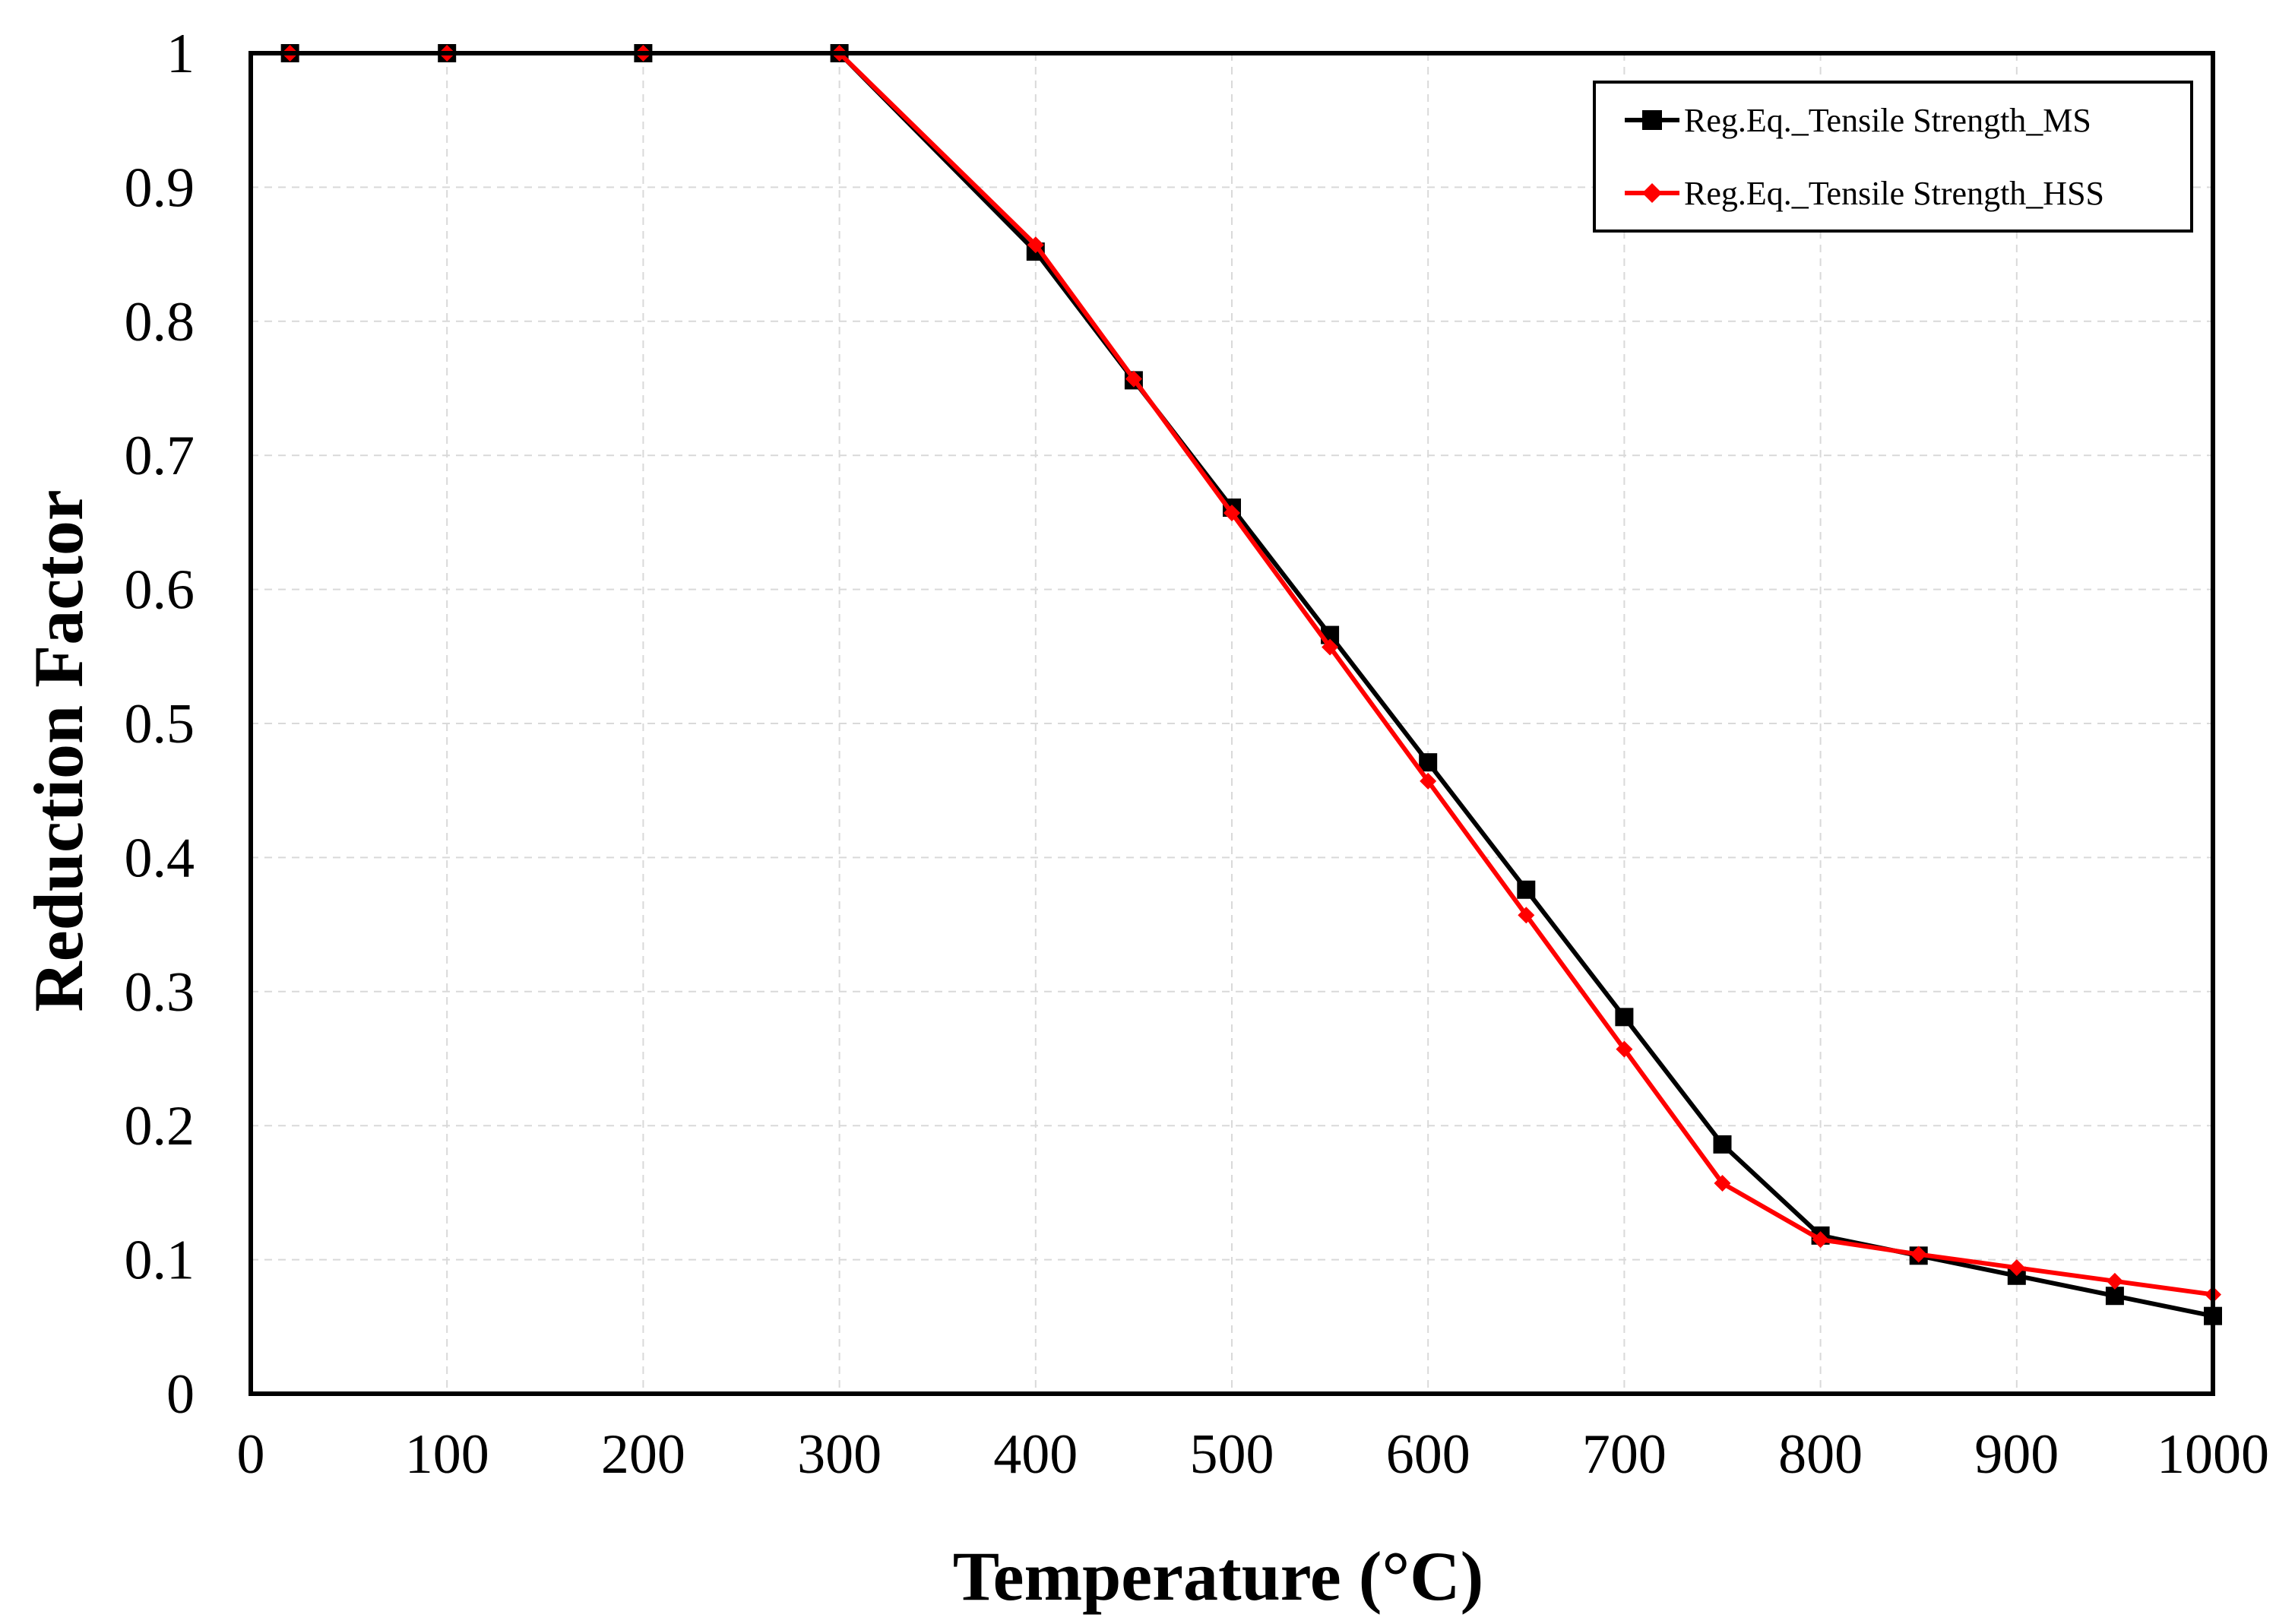  What do you see at coordinates (1624, 1455) in the screenshot?
I see `x-tick-label: 700` at bounding box center [1624, 1455].